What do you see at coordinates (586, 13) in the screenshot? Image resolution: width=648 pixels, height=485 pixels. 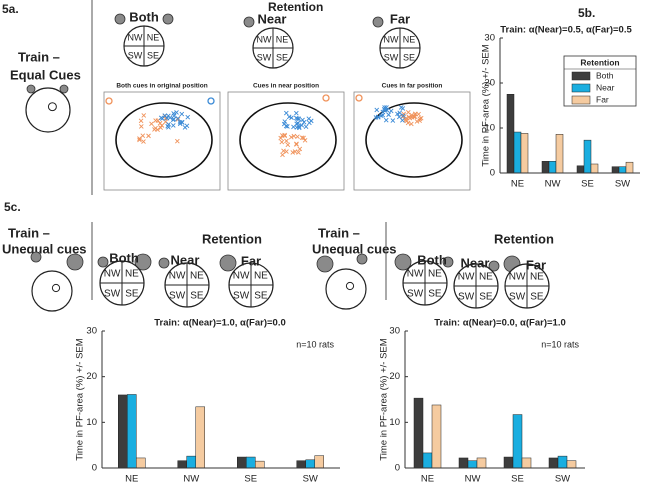 I see `panel-label: 5b.` at bounding box center [586, 13].